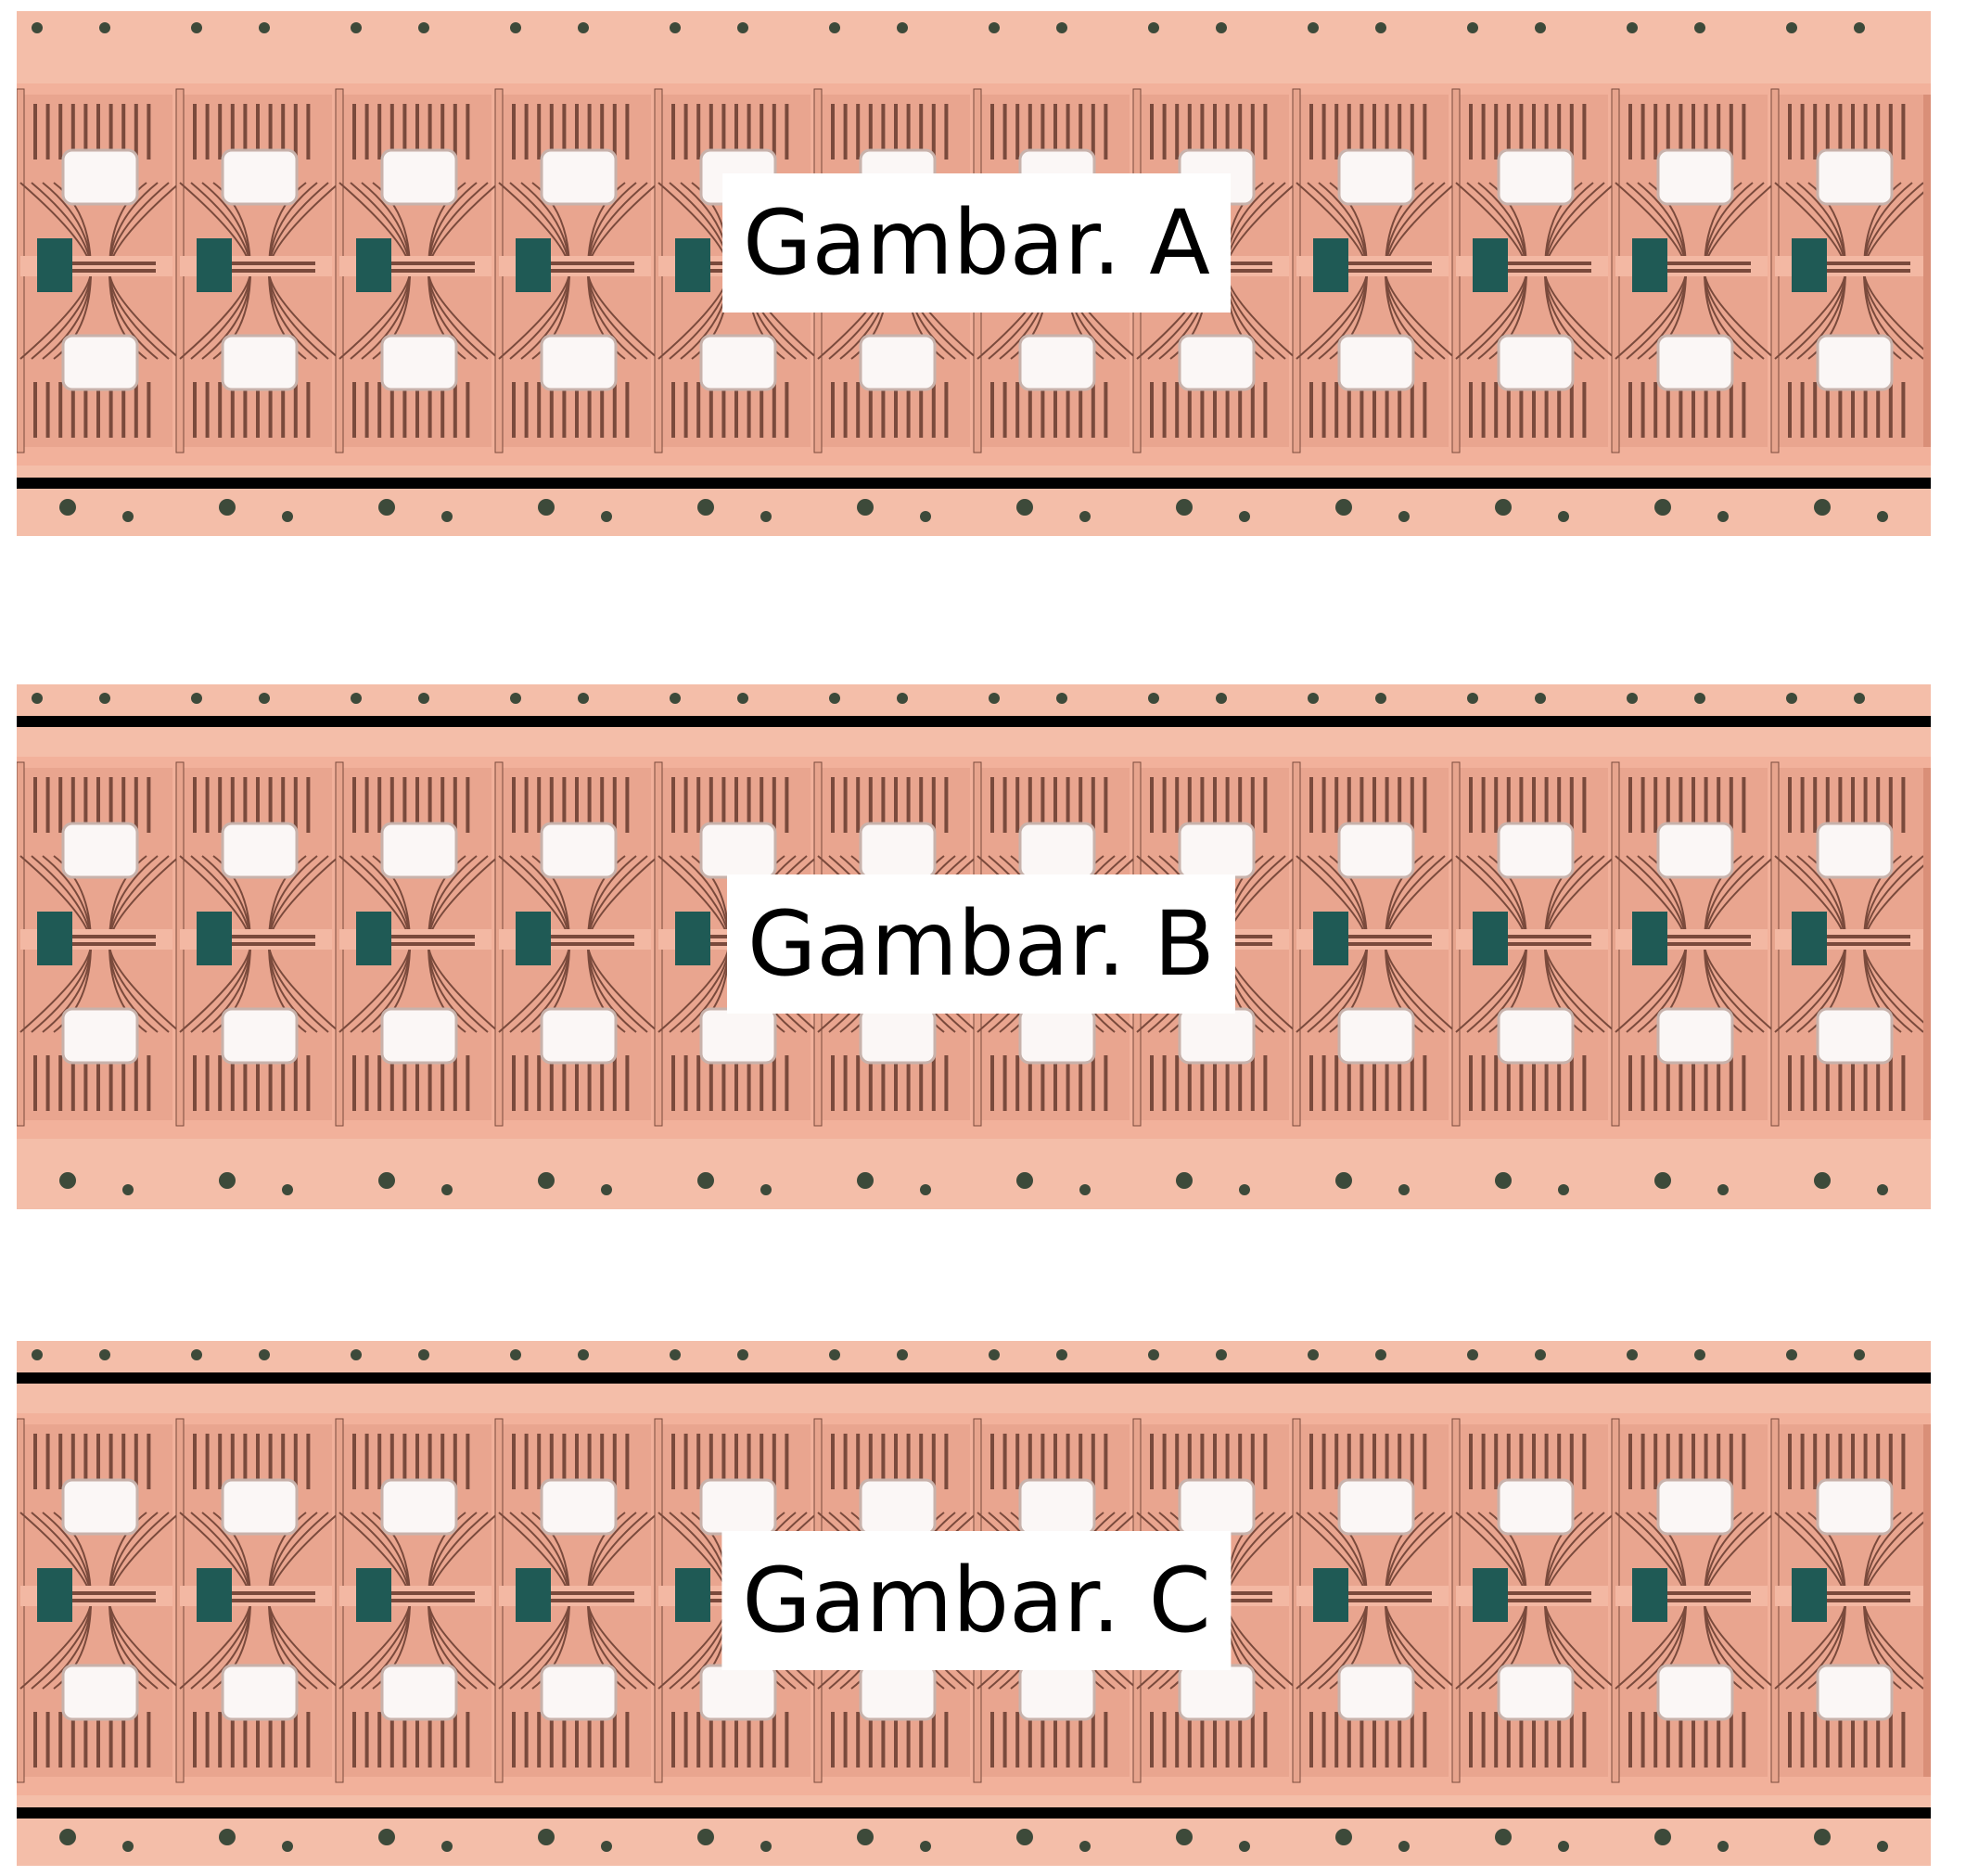  What do you see at coordinates (1927, 271) in the screenshot?
I see `right-edge` at bounding box center [1927, 271].